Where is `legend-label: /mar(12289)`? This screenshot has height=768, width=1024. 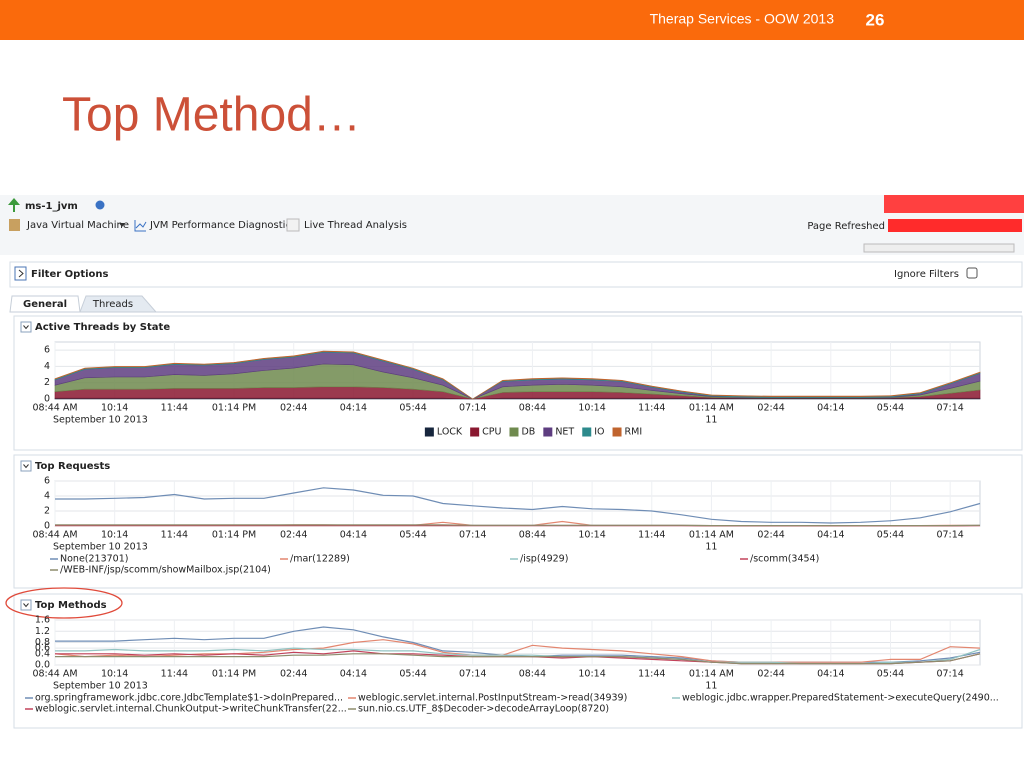
legend-label: /mar(12289) is located at coordinates (320, 559).